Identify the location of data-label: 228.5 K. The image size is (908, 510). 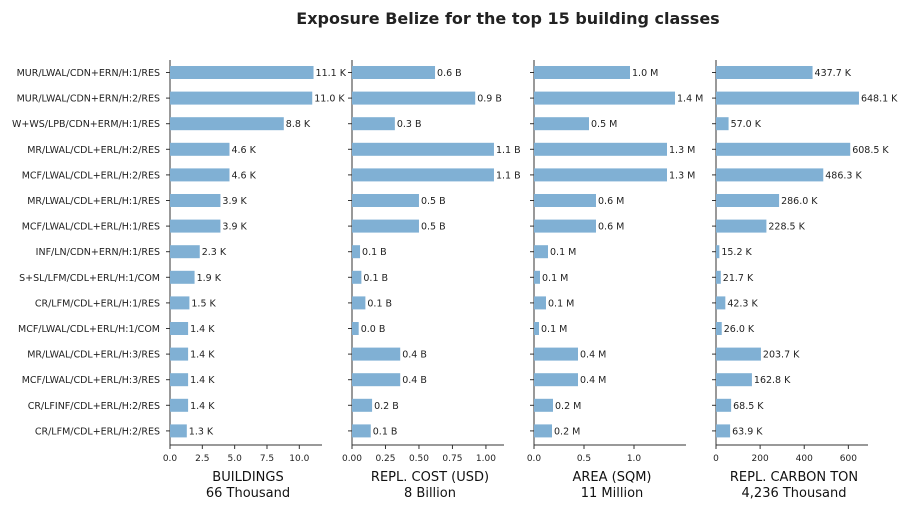
(786, 227).